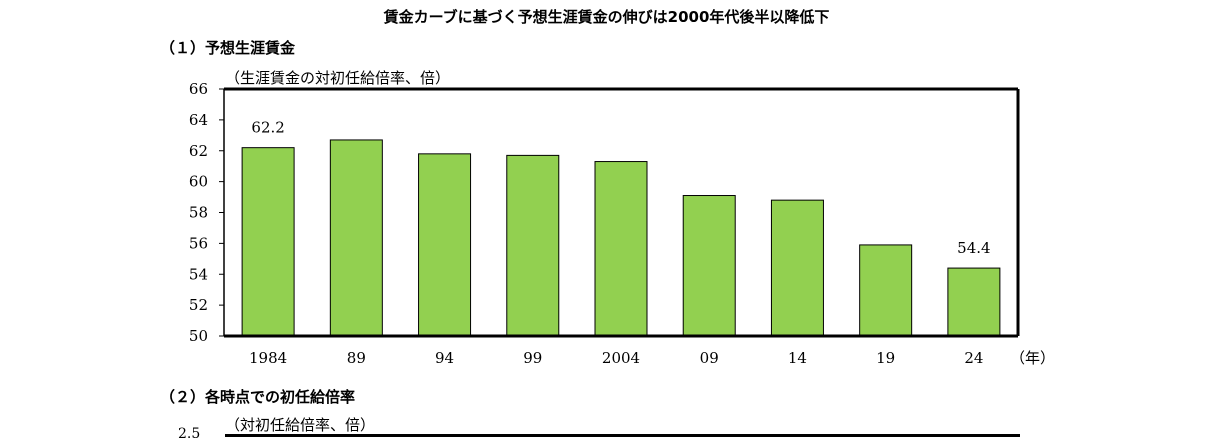  What do you see at coordinates (622, 435) in the screenshot?
I see `chart-2-frame-top` at bounding box center [622, 435].